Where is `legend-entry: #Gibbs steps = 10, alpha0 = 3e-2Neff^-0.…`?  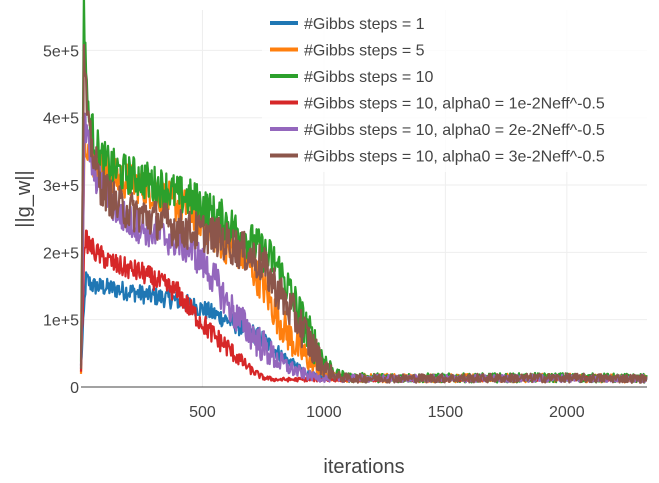
legend-entry: #Gibbs steps = 10, alpha0 = 3e-2Neff^-0.… is located at coordinates (454, 157).